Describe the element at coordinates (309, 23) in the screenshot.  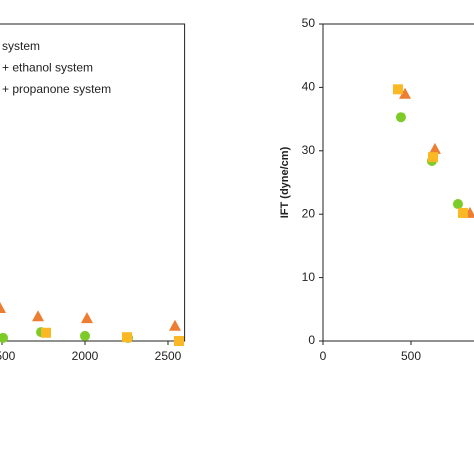
I see `y-tick-label: 50` at that location.